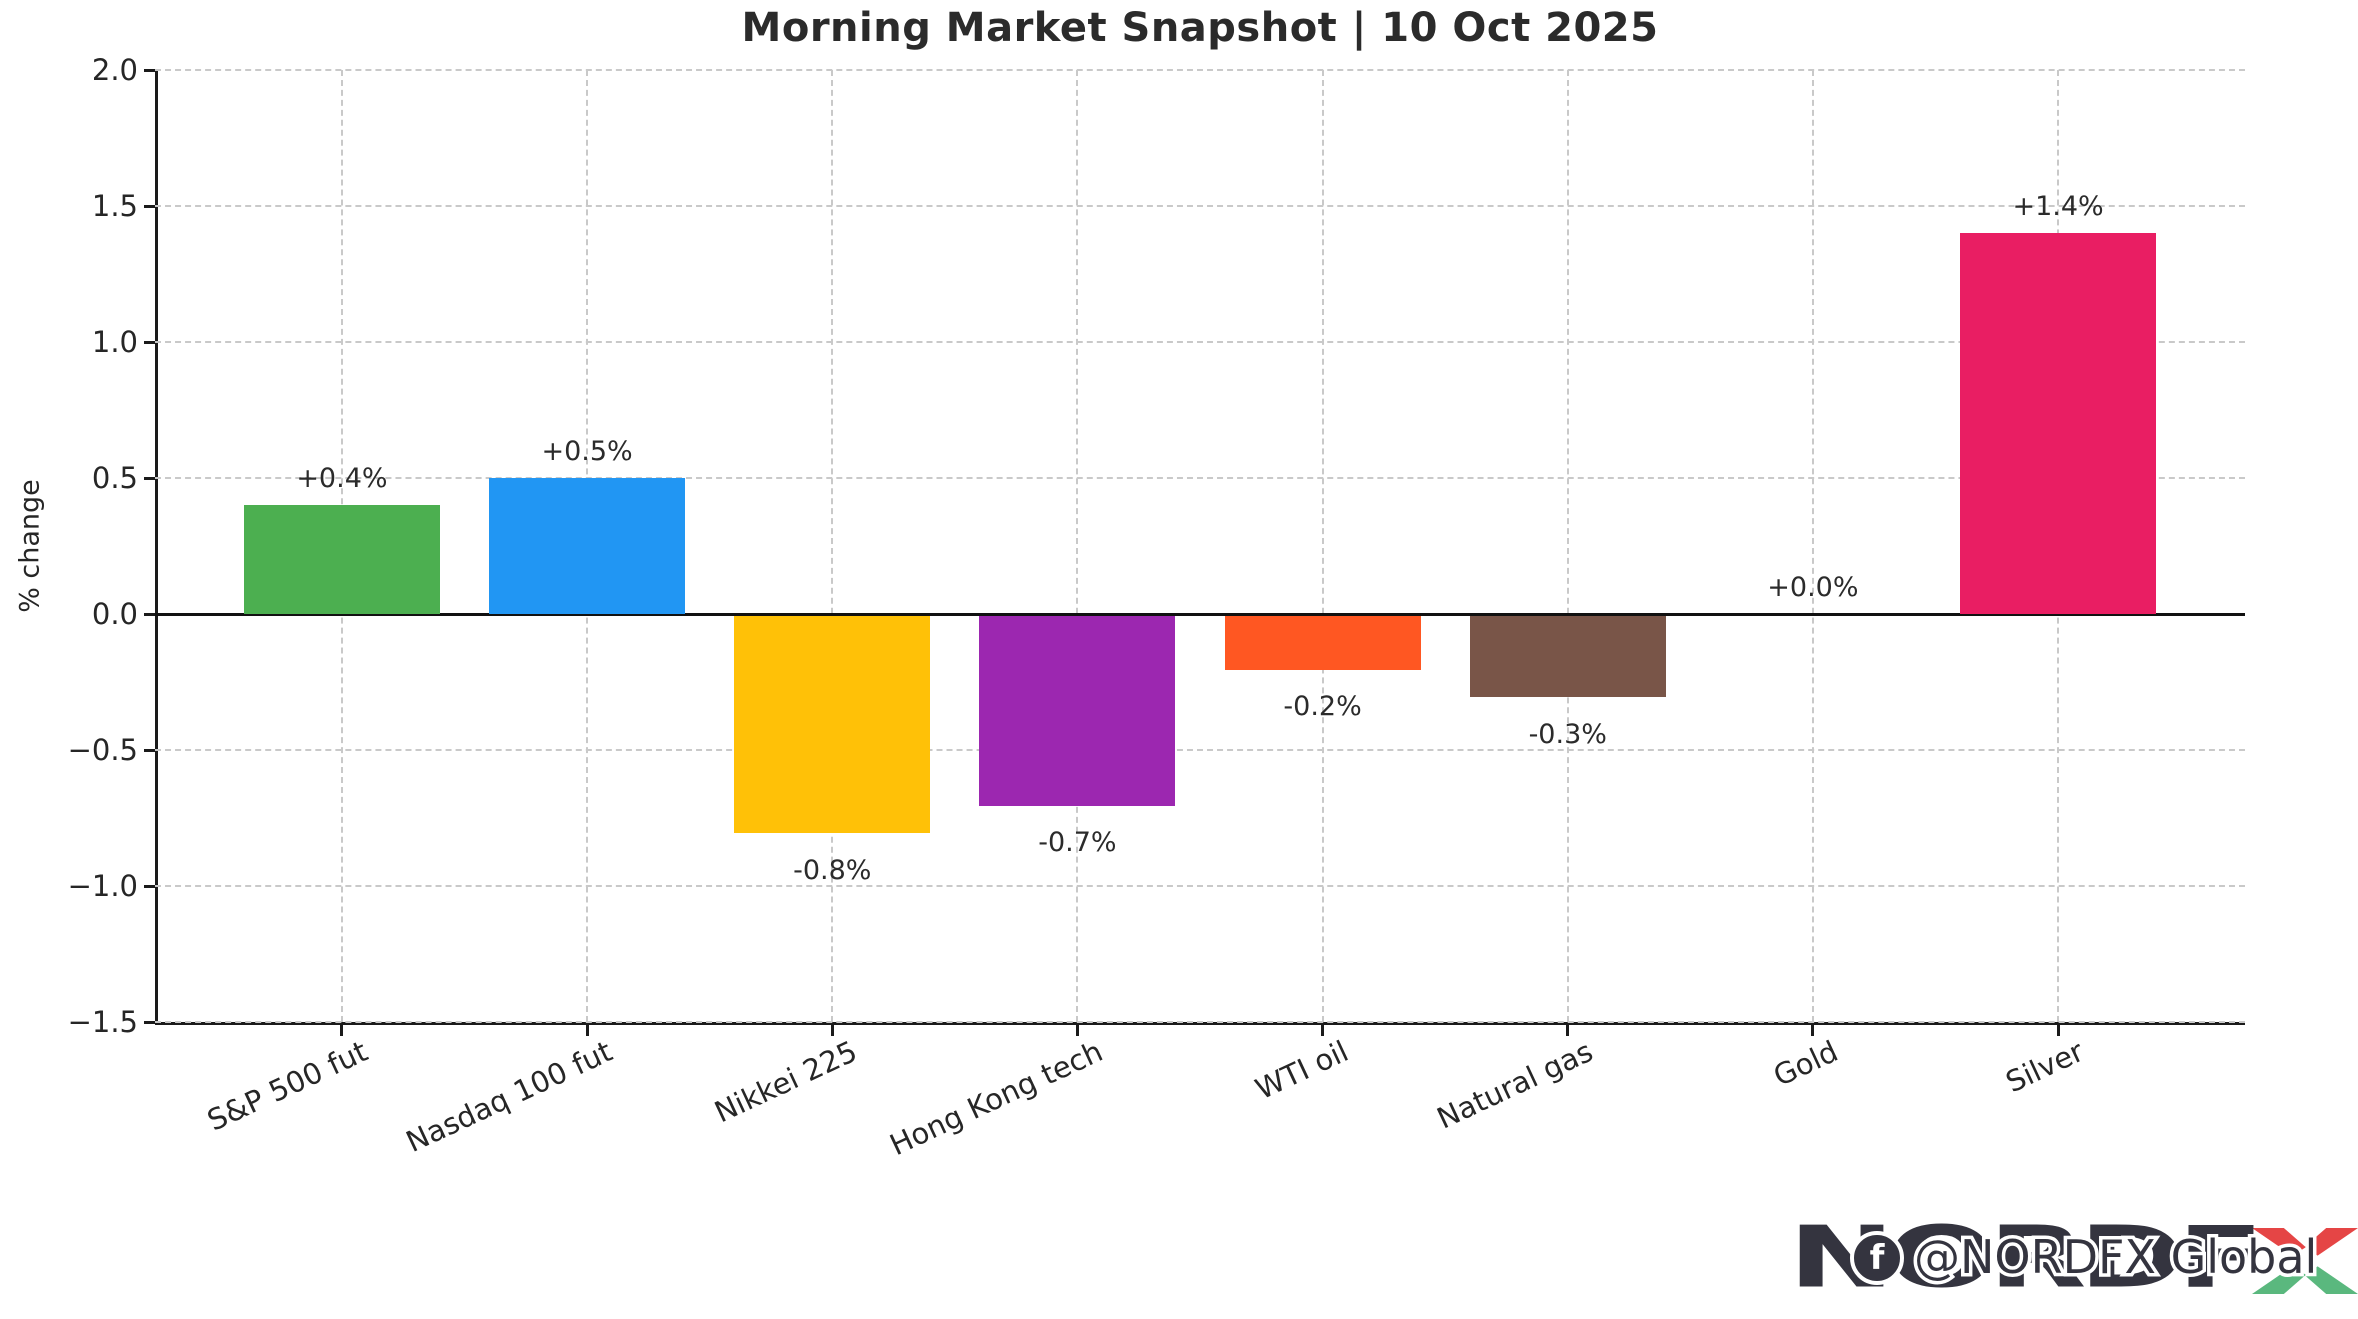 This screenshot has height=1319, width=2358. Describe the element at coordinates (509, 1097) in the screenshot. I see `x-tick-label-nasdaq-100-fut: Nasdaq 100 fut` at that location.